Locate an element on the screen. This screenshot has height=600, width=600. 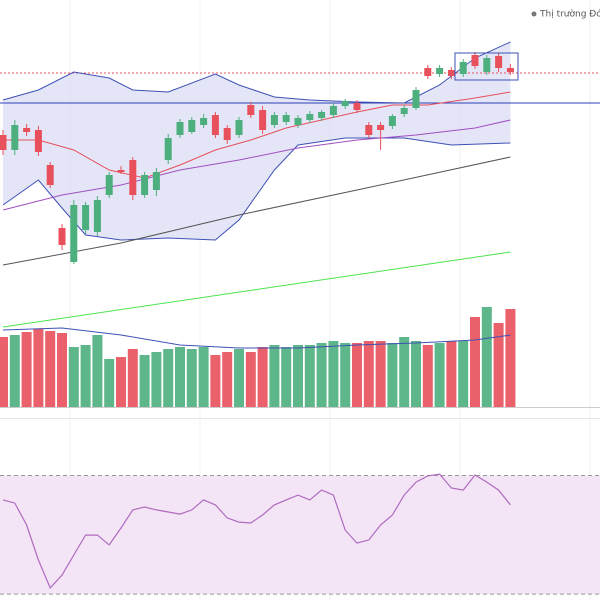
legend-label: Thị trường Đón is located at coordinates (569, 14).